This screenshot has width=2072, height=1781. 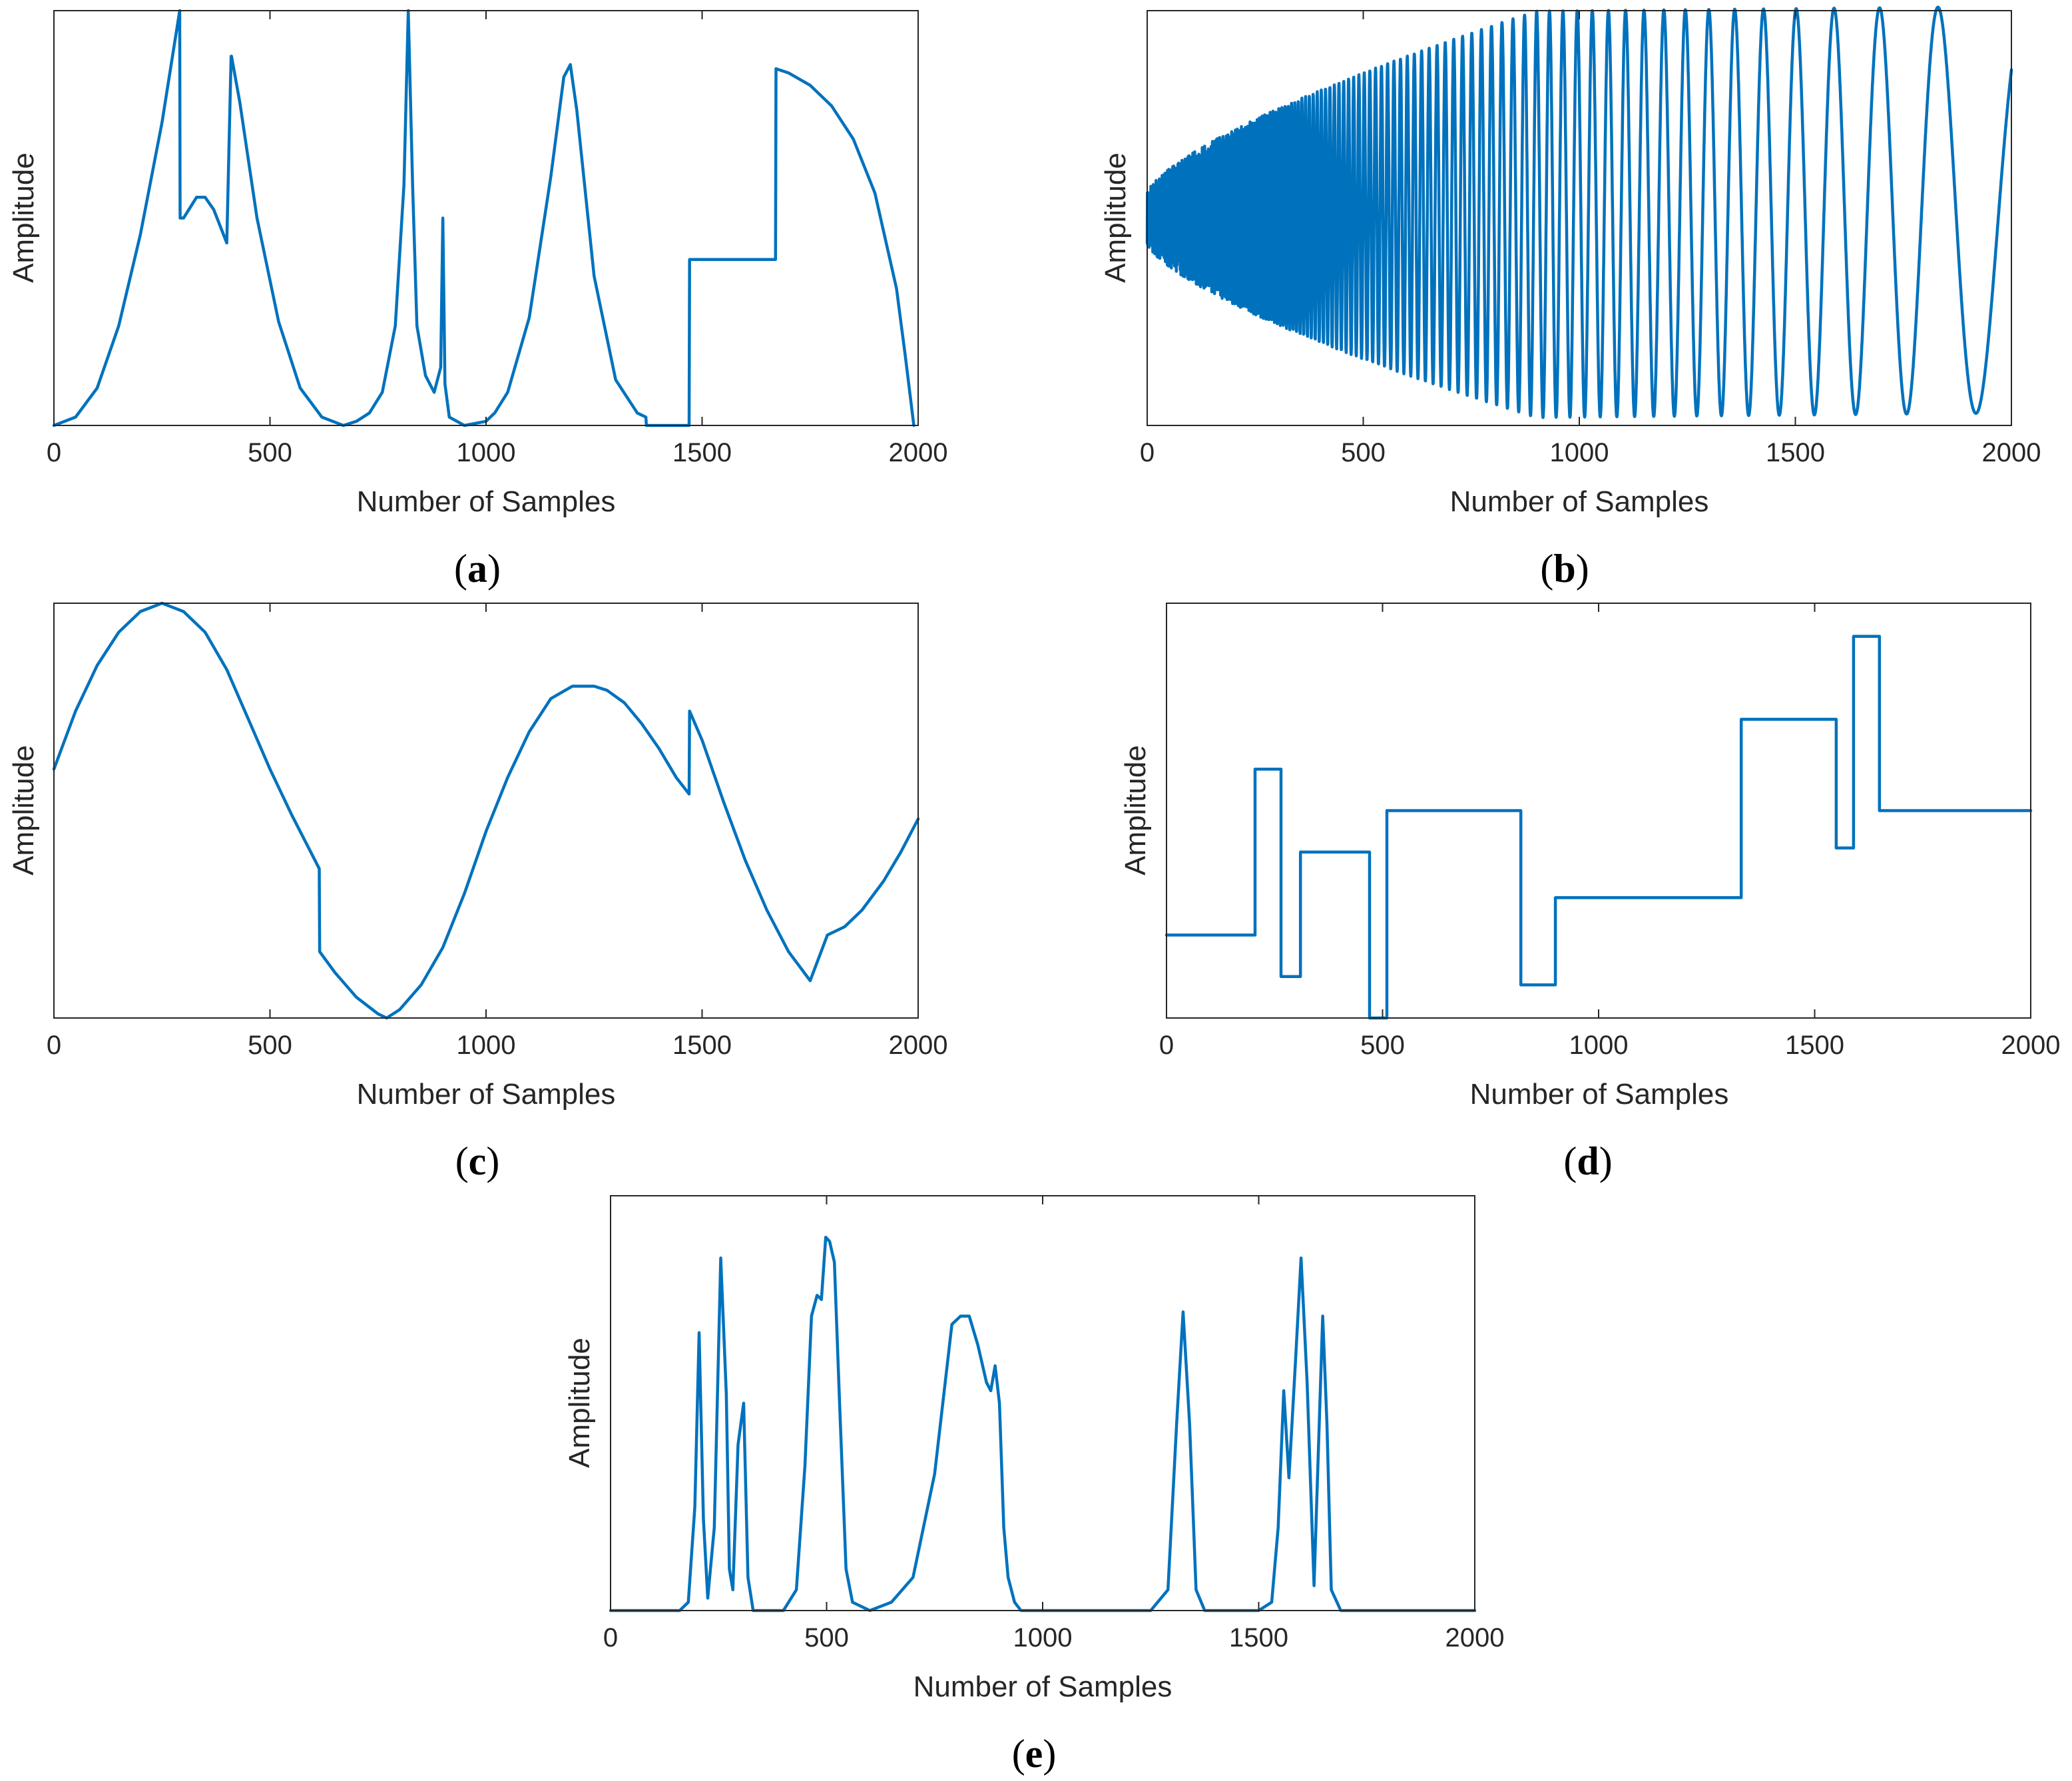 I want to click on panel-c-caption-open: (, so click(x=462, y=1161).